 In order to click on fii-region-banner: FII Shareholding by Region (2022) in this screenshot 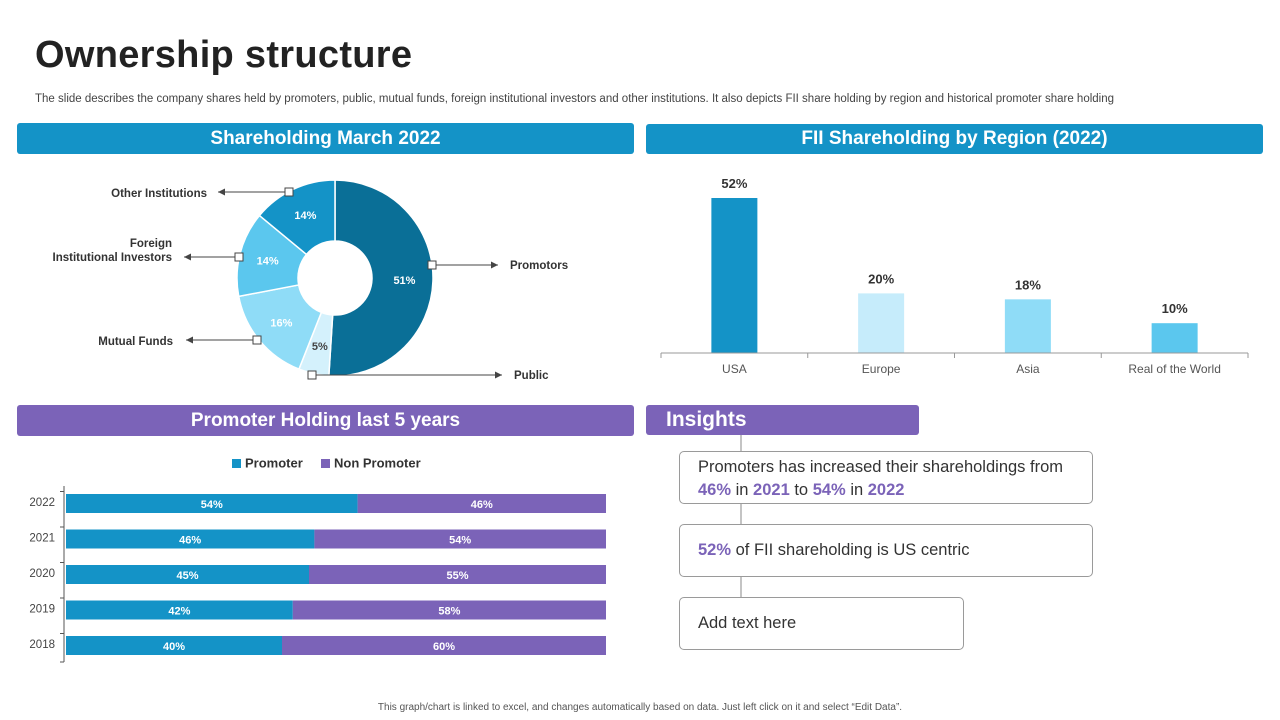, I will do `click(954, 139)`.